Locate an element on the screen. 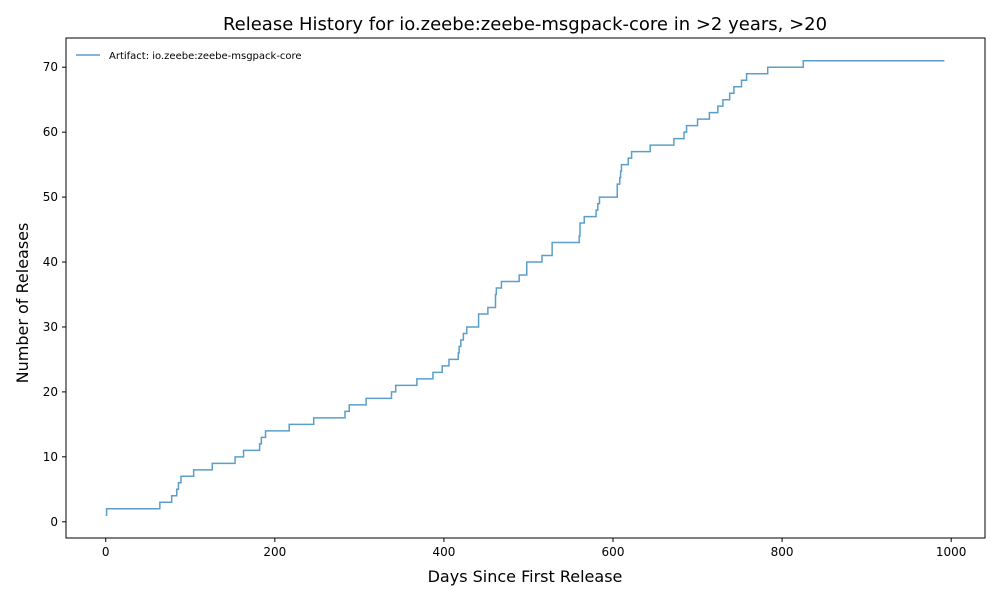 This screenshot has width=1000, height=600. y-axis-title: Number of Releases is located at coordinates (22, 303).